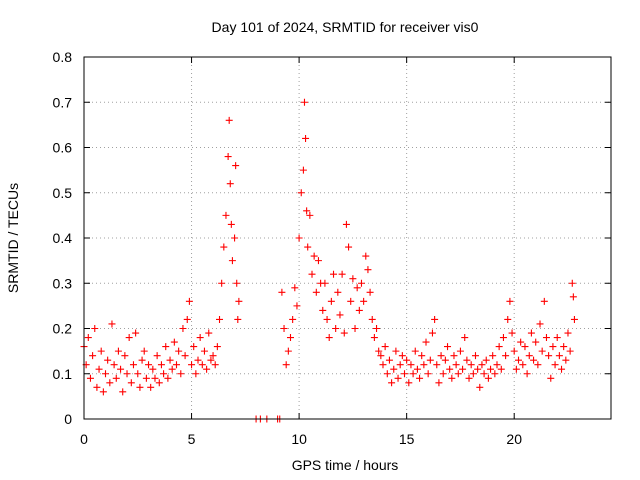 The image size is (640, 480). I want to click on x-tick-label: 15, so click(407, 439).